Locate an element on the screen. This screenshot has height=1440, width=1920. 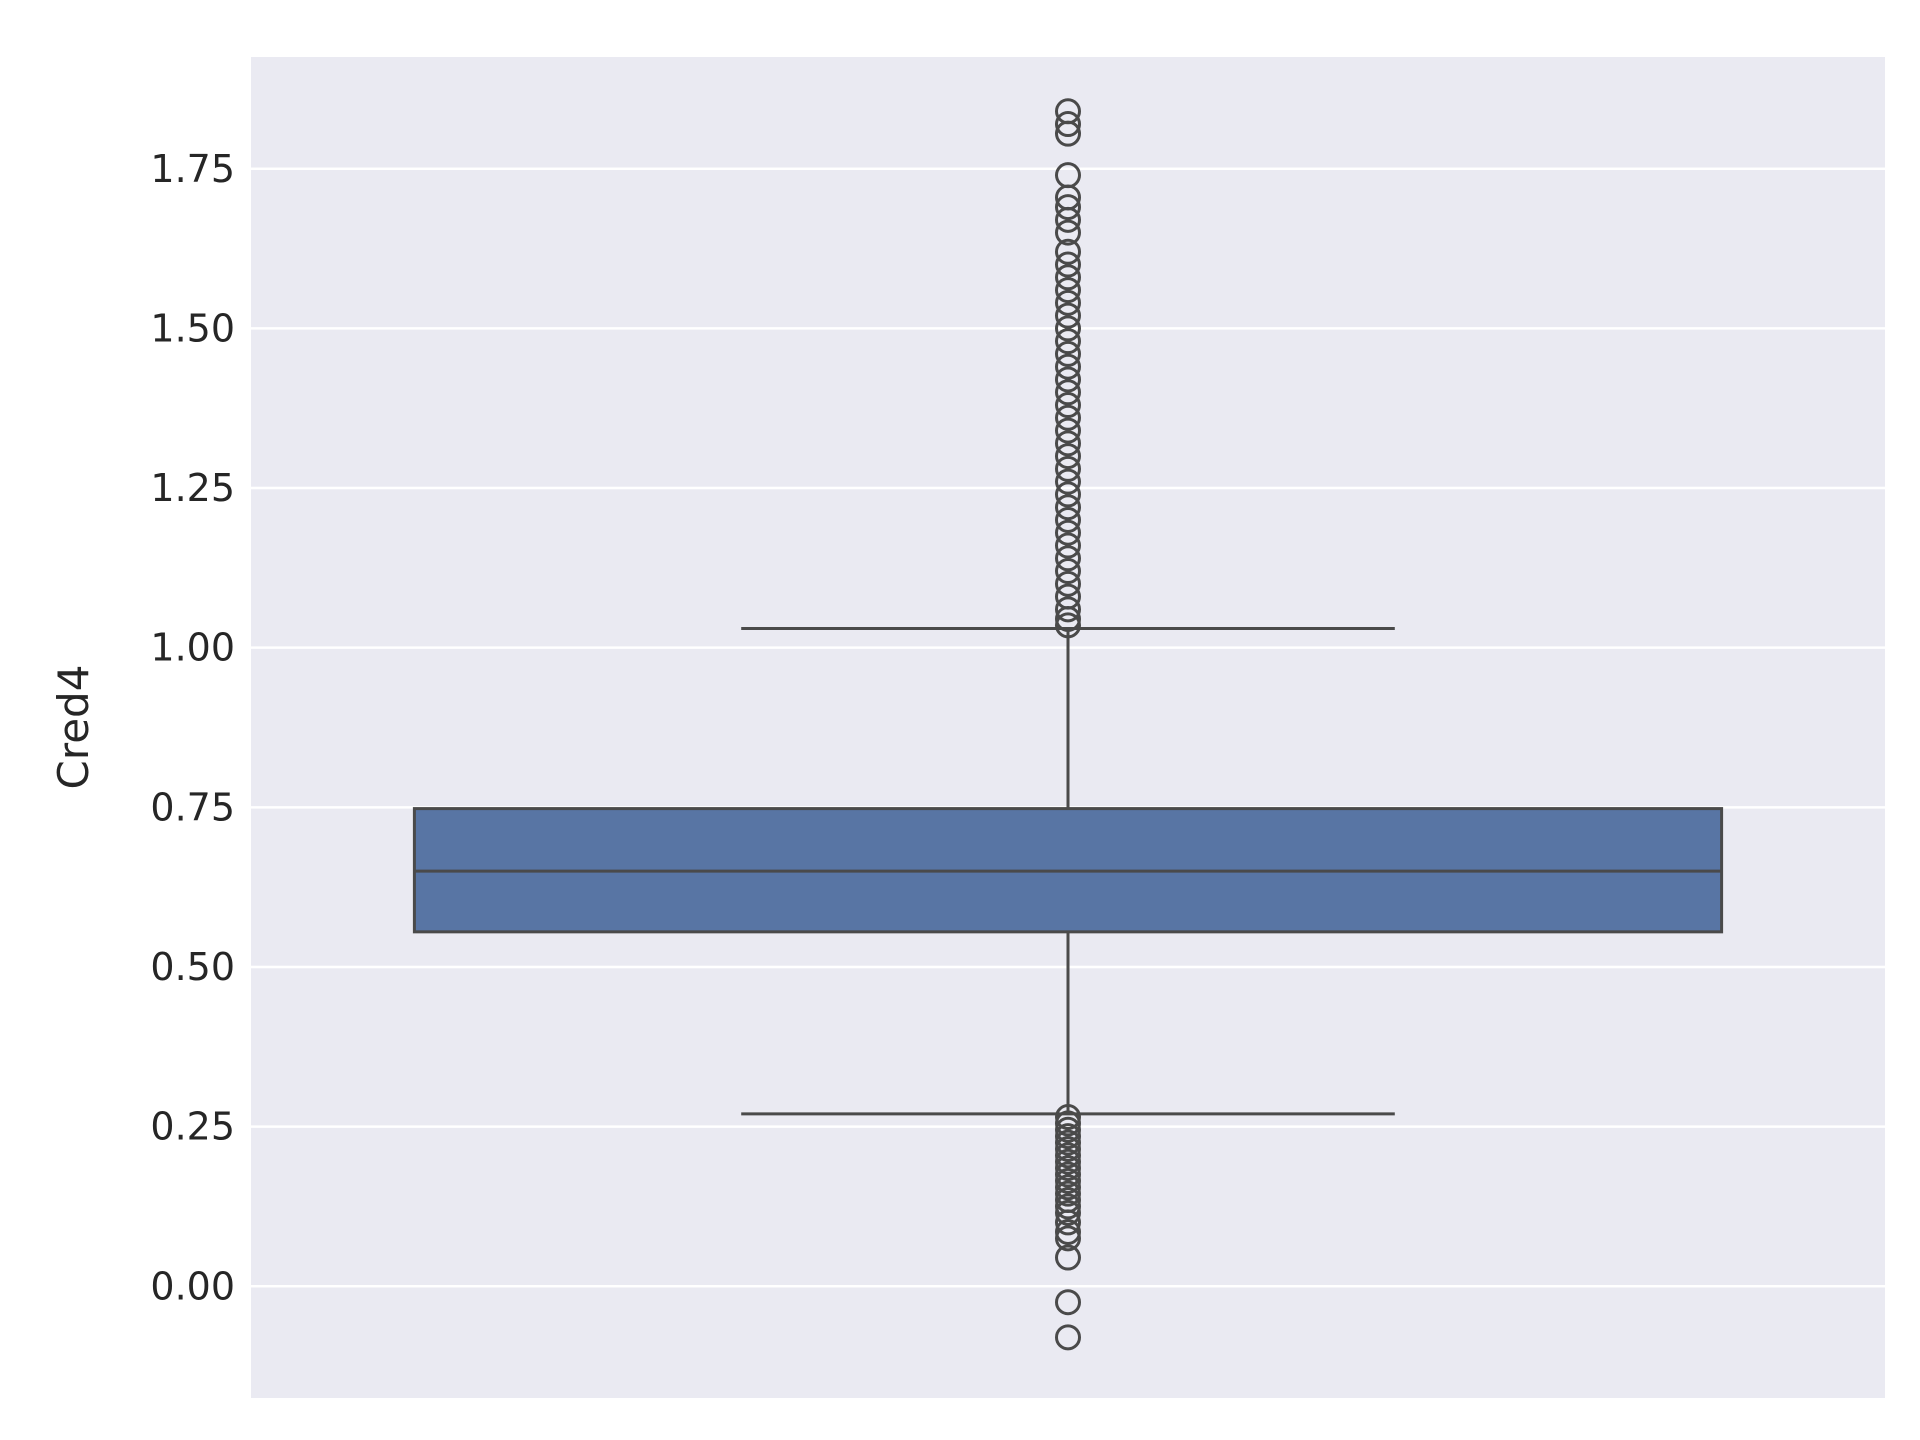
y-tick-label: 1.75 is located at coordinates (192, 169).